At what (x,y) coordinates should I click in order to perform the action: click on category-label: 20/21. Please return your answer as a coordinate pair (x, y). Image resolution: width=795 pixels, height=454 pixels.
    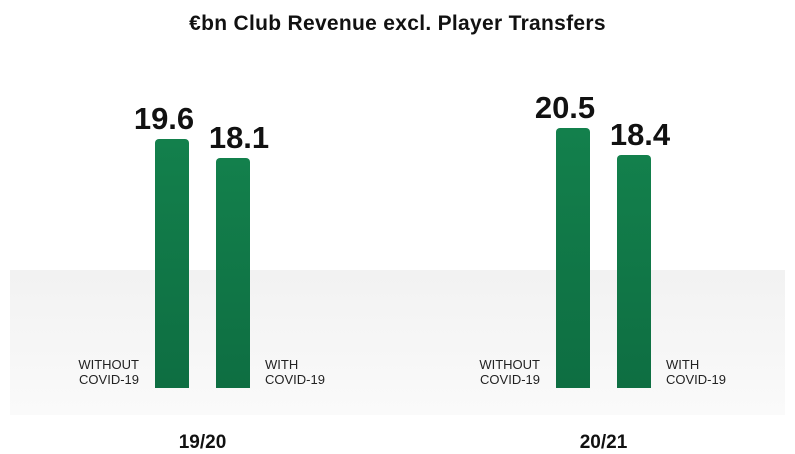
    Looking at the image, I should click on (603, 442).